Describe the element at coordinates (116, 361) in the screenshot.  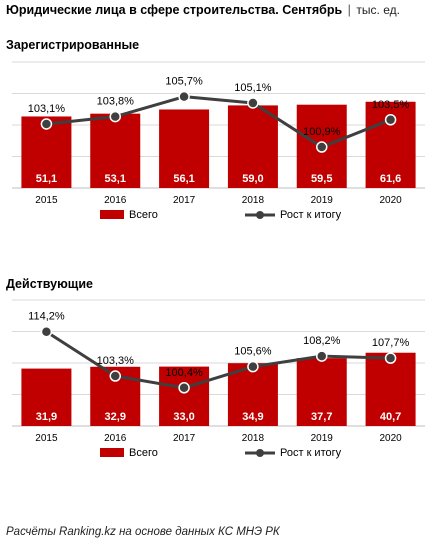
I see `growth-value-label: 103,3%` at that location.